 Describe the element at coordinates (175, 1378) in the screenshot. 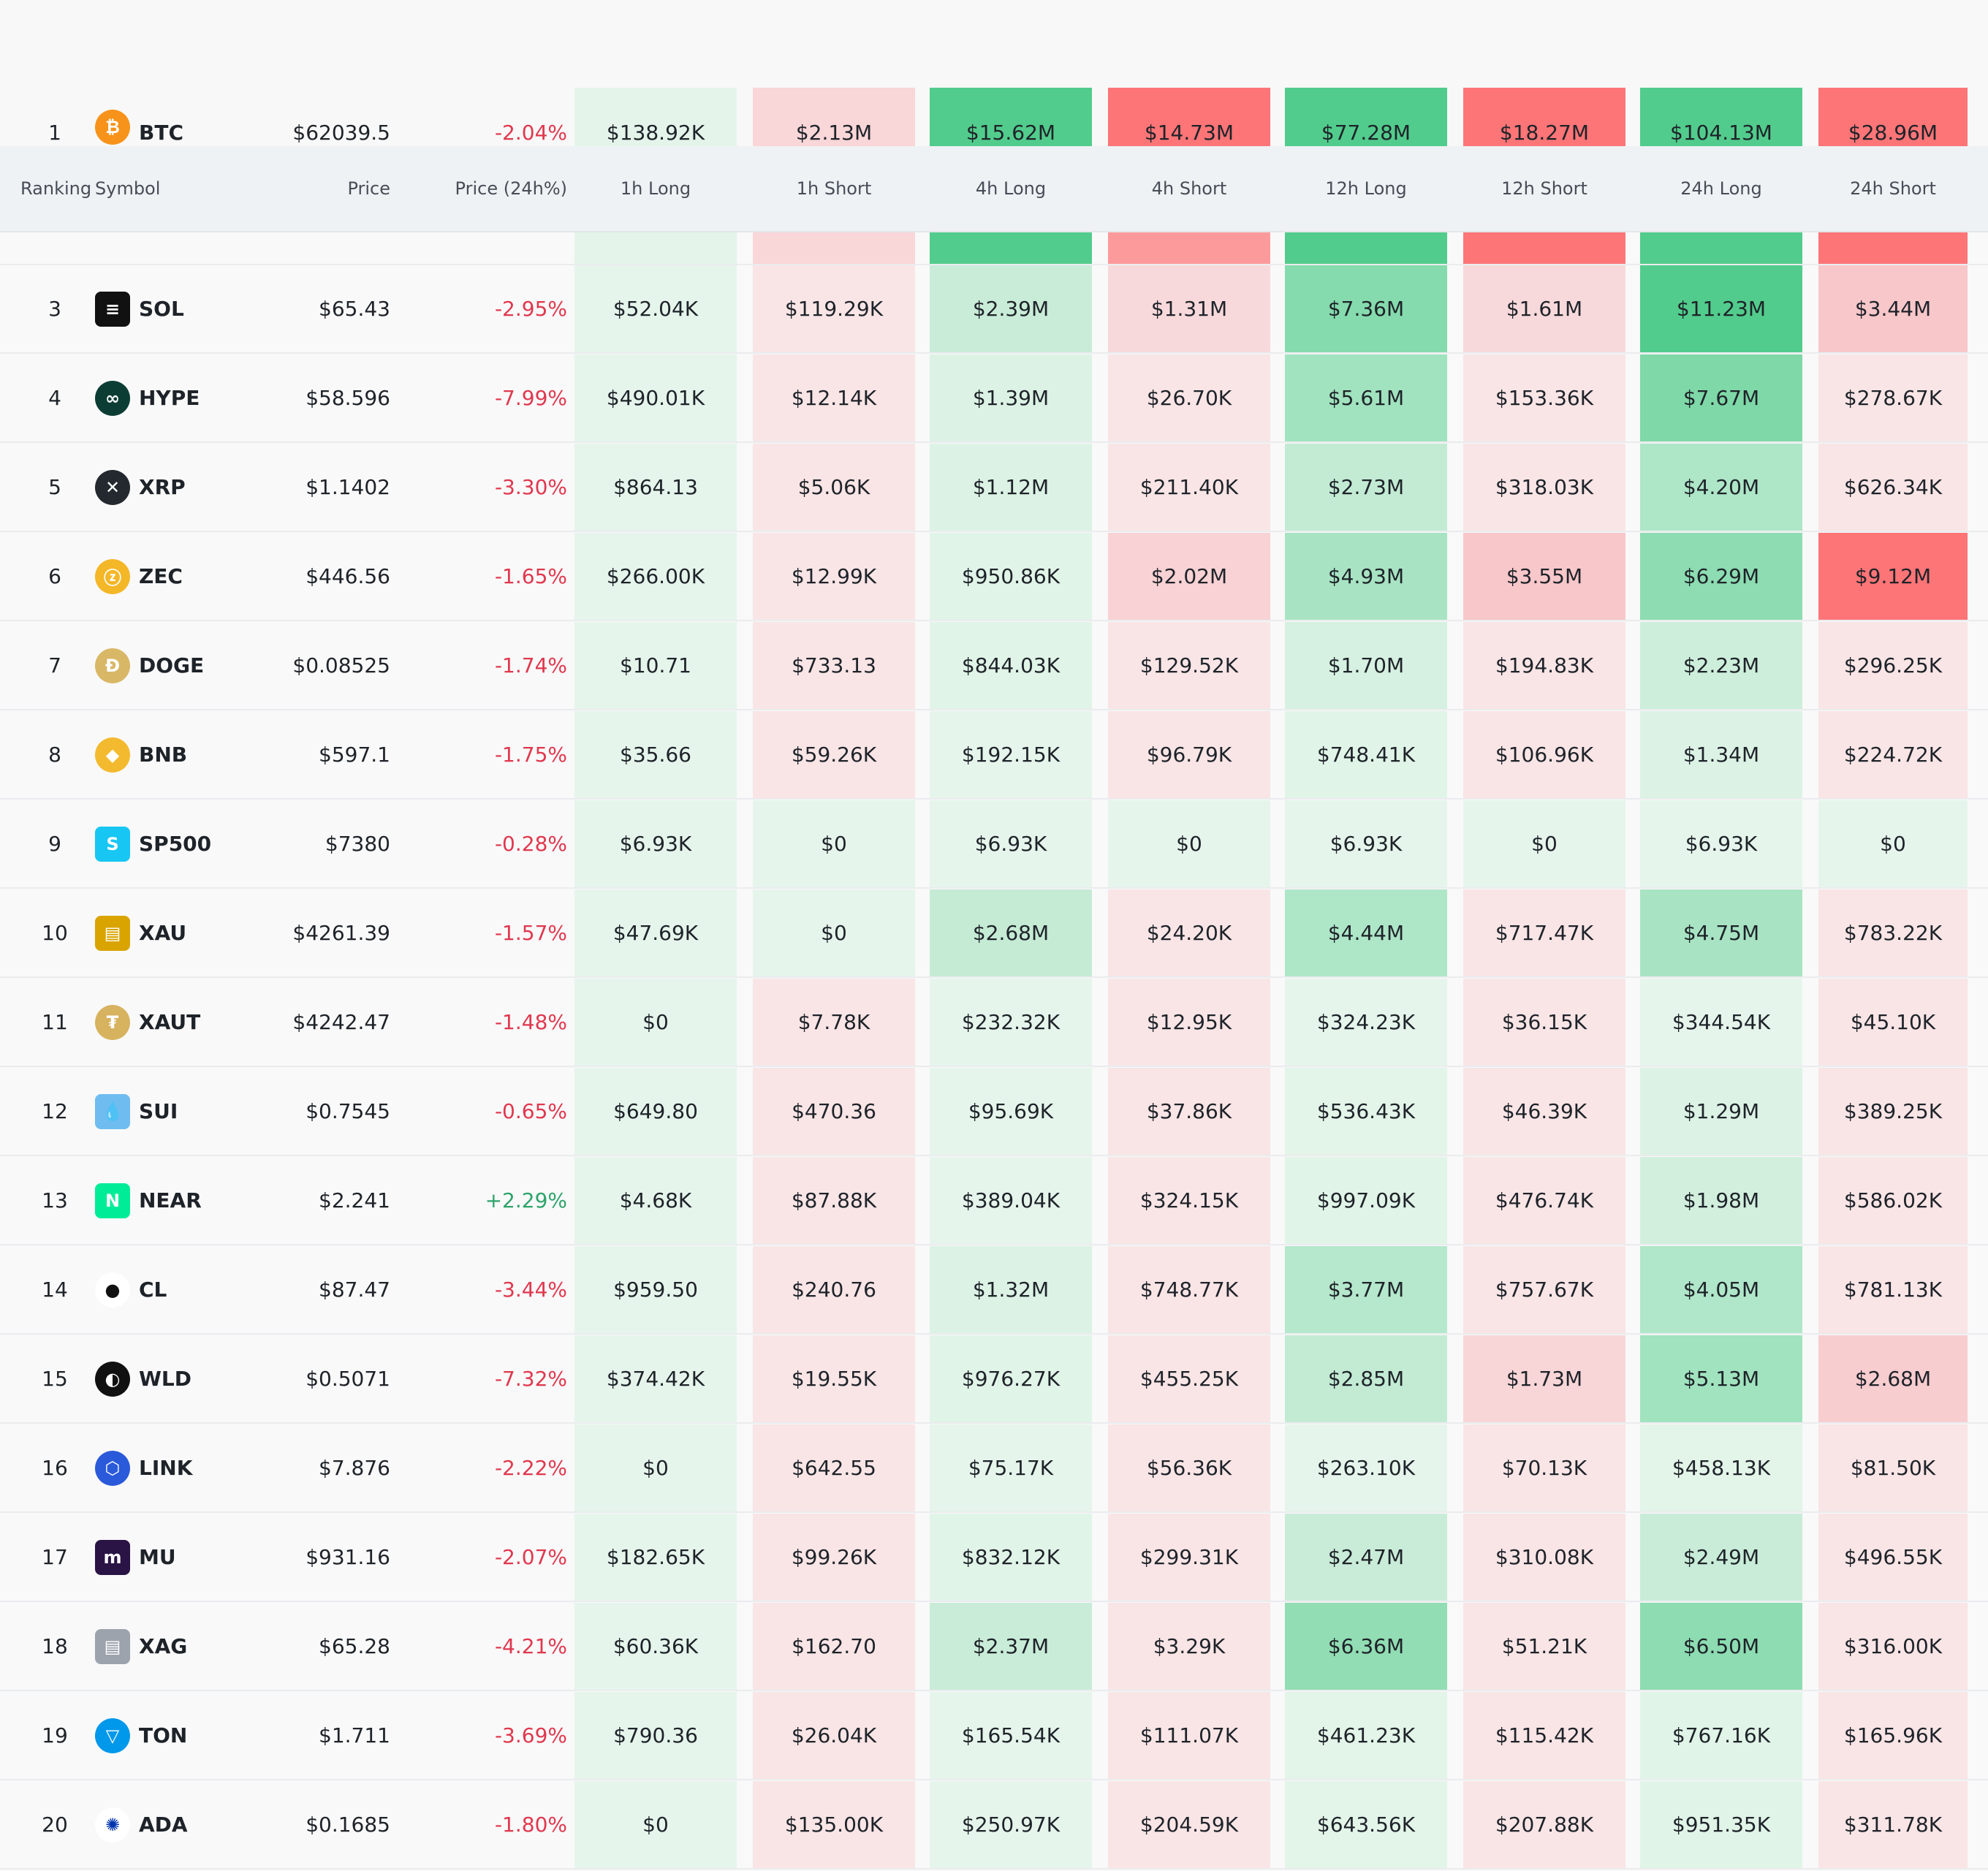

I see `symbol-cell: ◐ WLD` at that location.